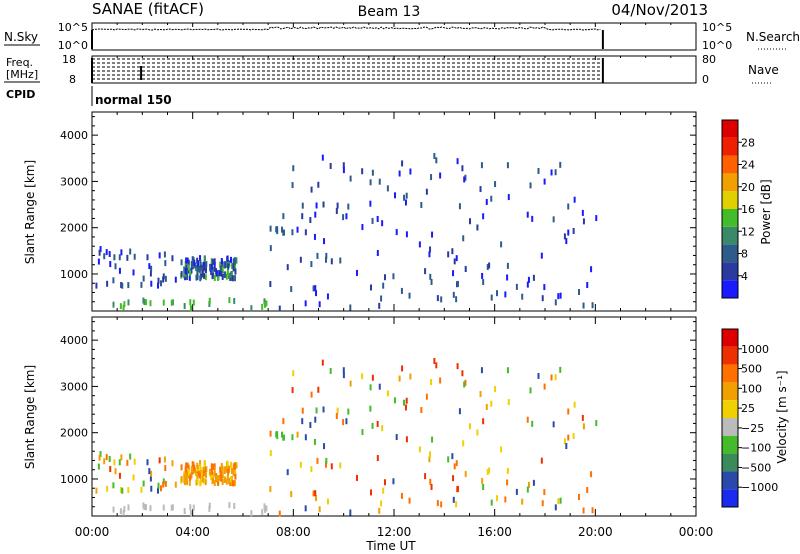 The width and height of the screenshot is (800, 554). Describe the element at coordinates (748, 165) in the screenshot. I see `colorbar-tick-label: 24` at that location.